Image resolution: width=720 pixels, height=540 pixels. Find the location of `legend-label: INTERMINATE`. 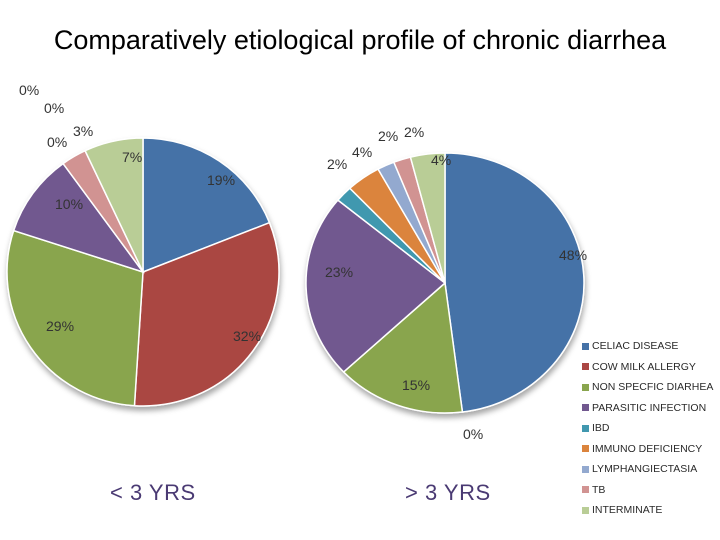

legend-label: INTERMINATE is located at coordinates (627, 510).